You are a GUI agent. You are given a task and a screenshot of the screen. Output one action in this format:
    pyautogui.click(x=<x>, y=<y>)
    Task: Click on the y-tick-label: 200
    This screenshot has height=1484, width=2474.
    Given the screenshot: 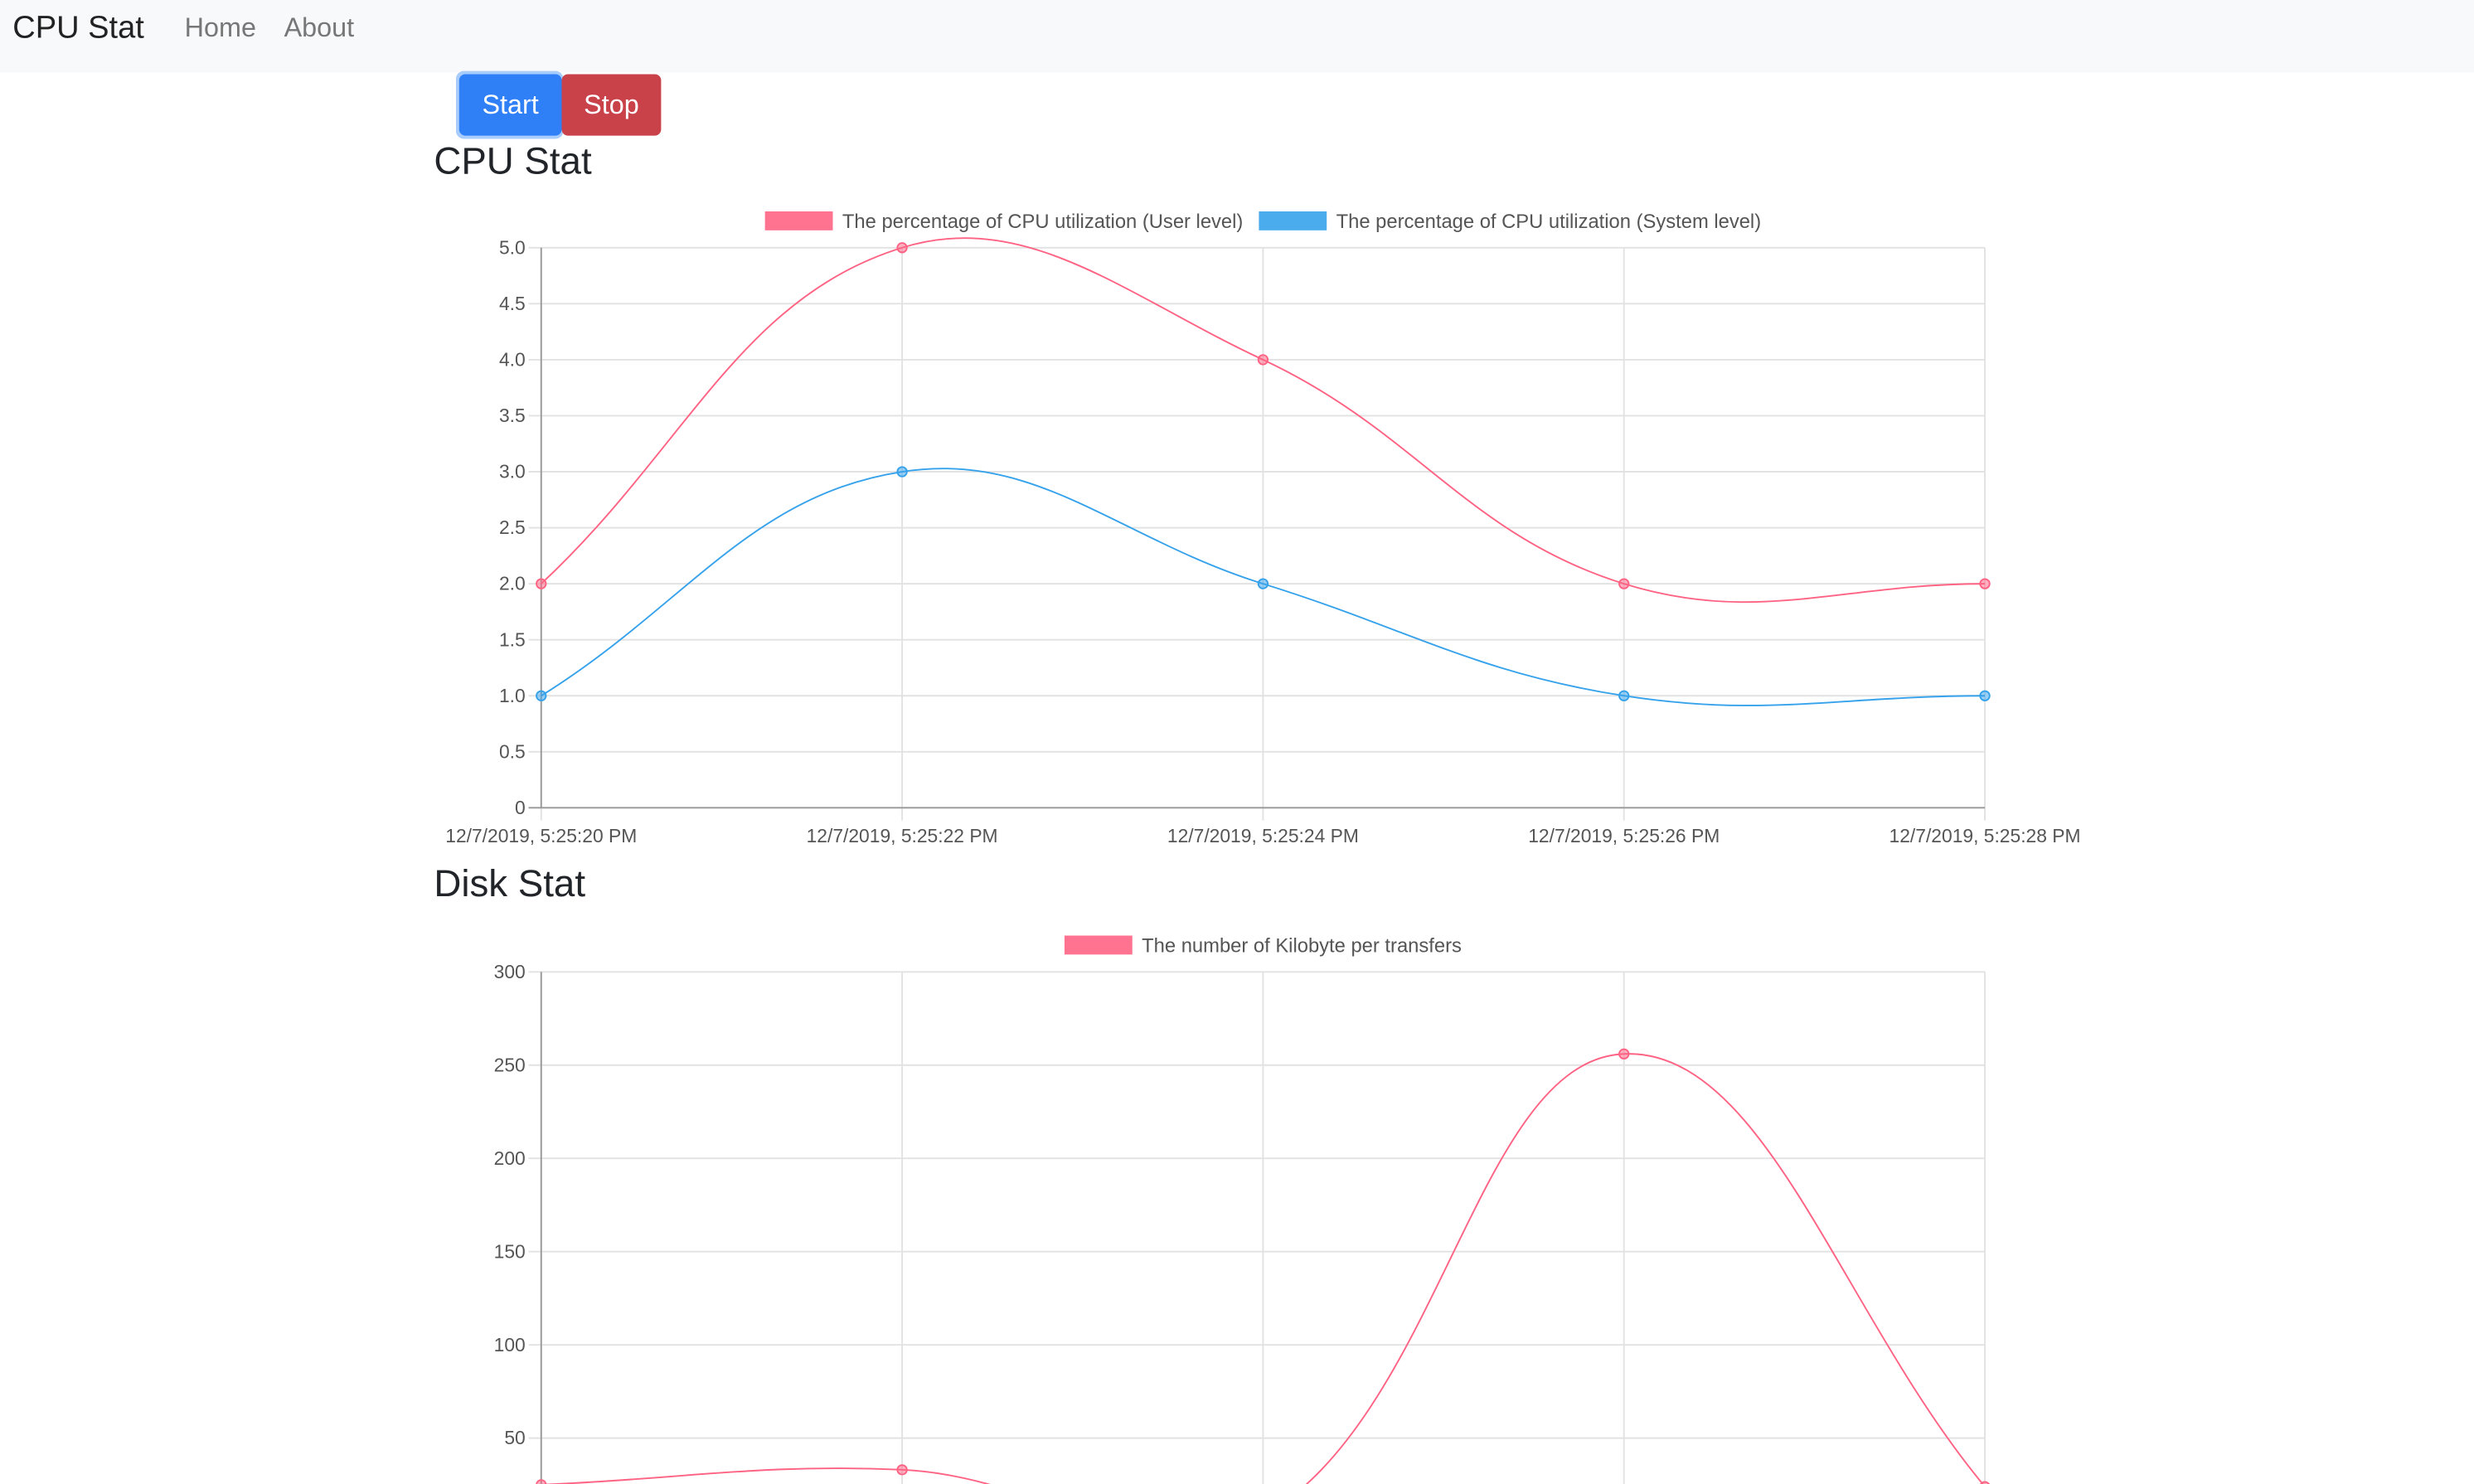 What is the action you would take?
    pyautogui.click(x=510, y=1158)
    